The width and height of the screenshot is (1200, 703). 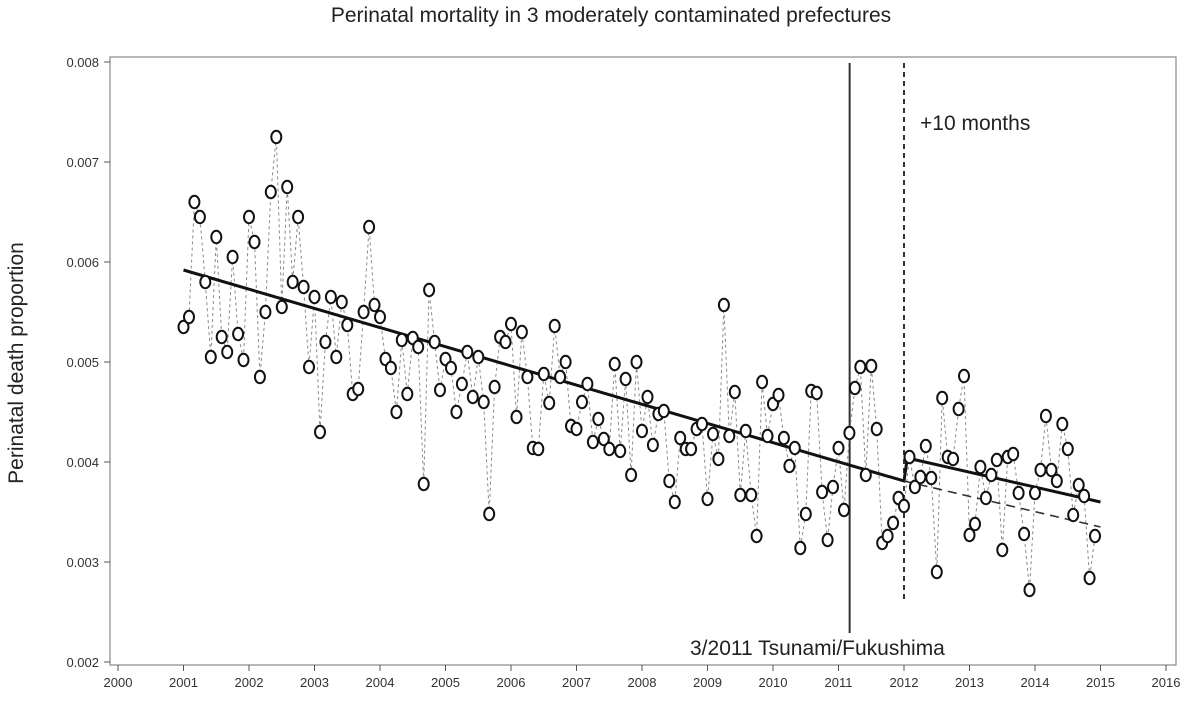 I want to click on y-axis-label: Perinatal death proportion, so click(x=16, y=363).